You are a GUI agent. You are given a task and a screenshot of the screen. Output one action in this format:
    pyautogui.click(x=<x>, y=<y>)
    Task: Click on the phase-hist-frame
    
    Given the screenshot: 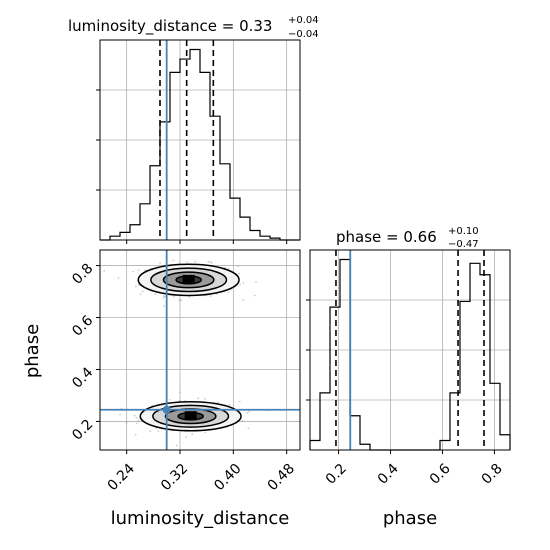 What is the action you would take?
    pyautogui.click(x=410, y=350)
    